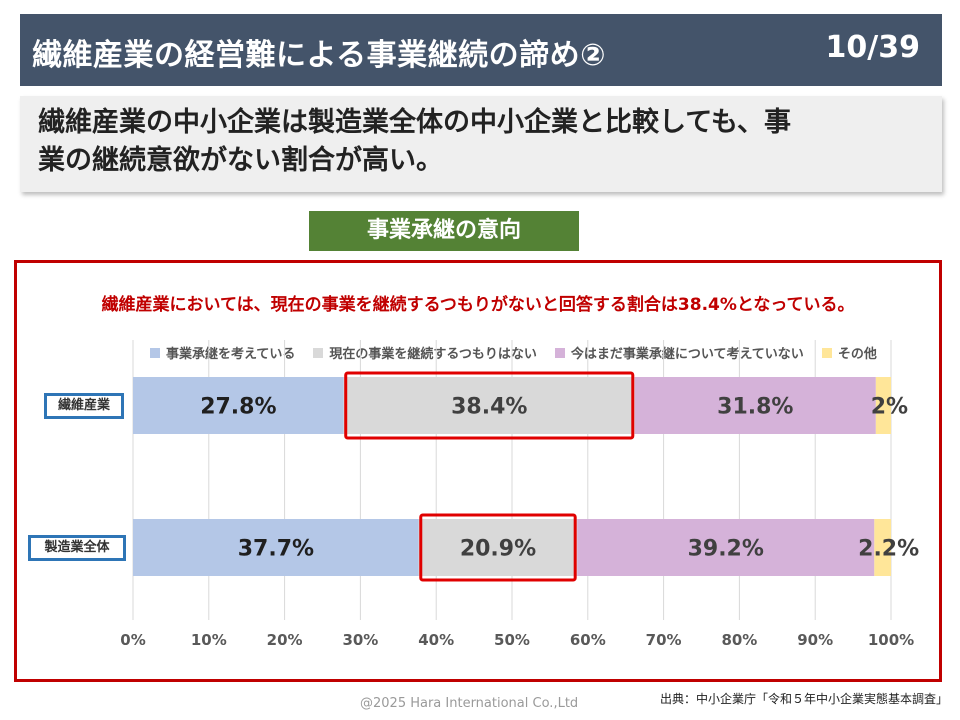 The width and height of the screenshot is (960, 720). I want to click on x-tick-label: 30%, so click(360, 640).